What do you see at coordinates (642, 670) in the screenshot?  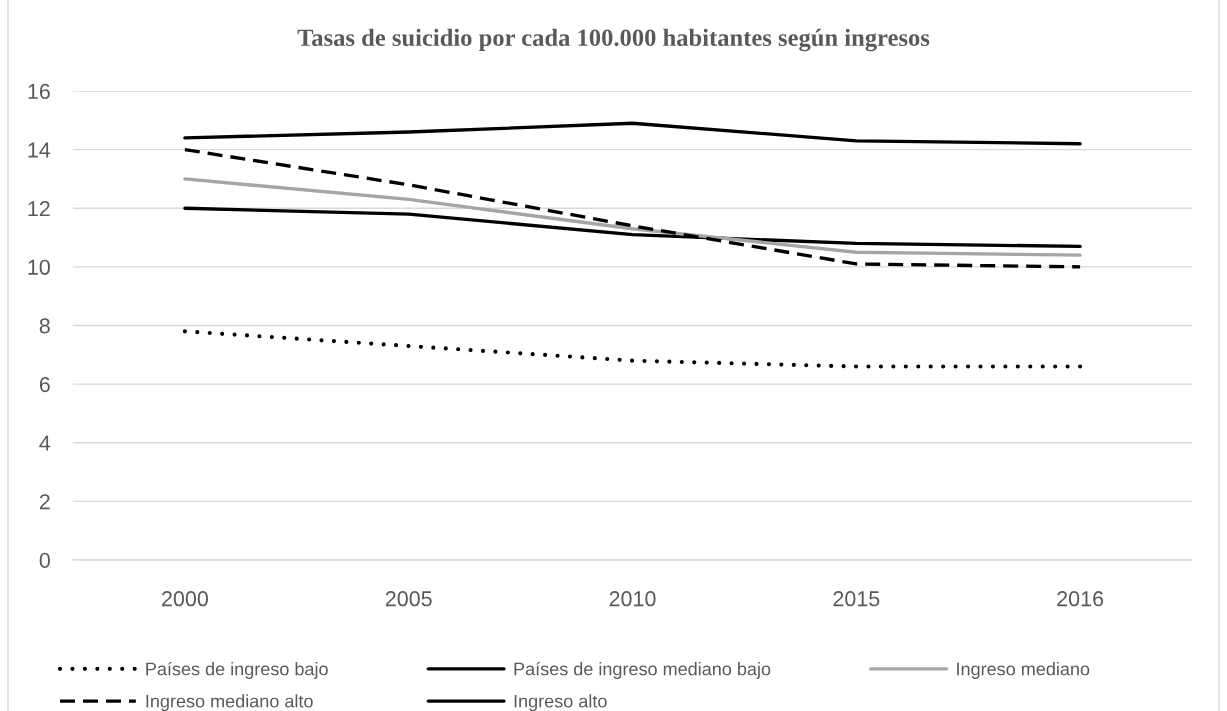 I see `legend-label: Países de ingreso mediano bajo` at bounding box center [642, 670].